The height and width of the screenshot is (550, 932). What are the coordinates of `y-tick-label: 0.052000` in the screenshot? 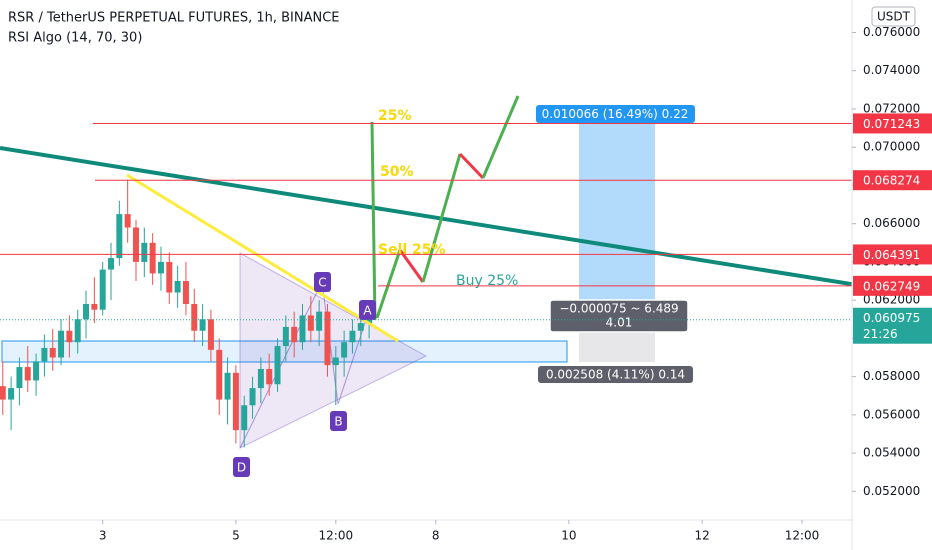 It's located at (891, 491).